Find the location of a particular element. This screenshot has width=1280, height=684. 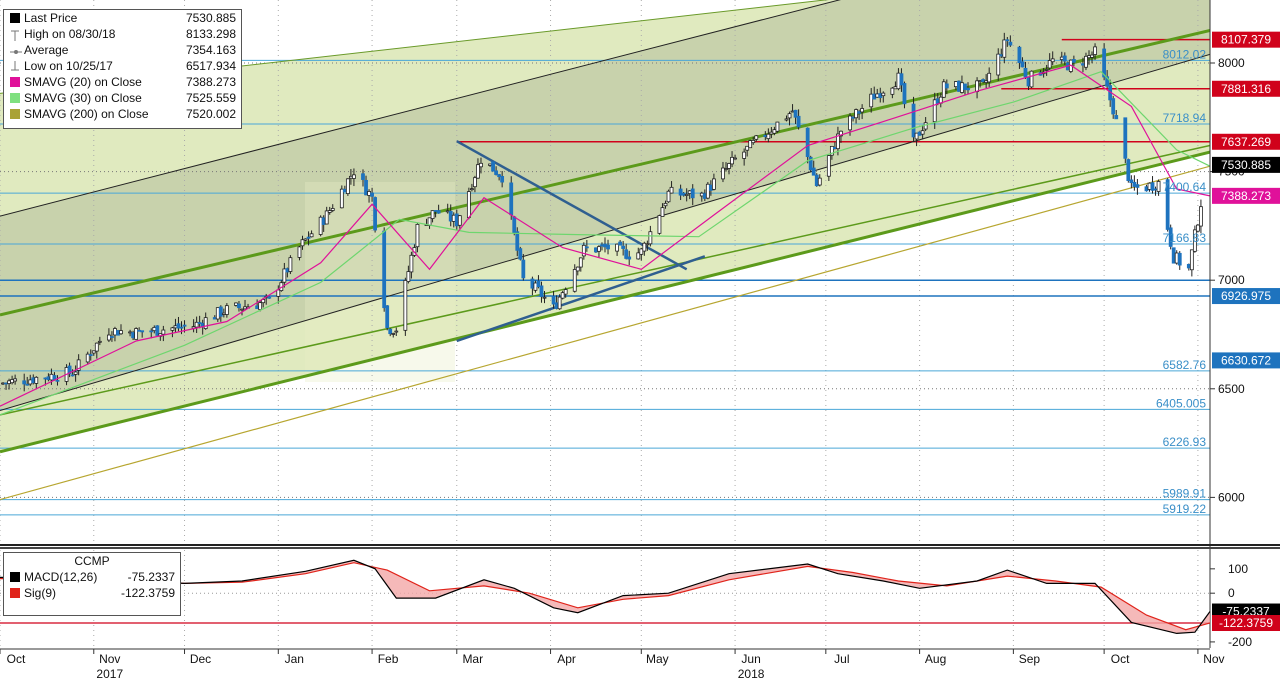

month-label: Jul is located at coordinates (841, 659).